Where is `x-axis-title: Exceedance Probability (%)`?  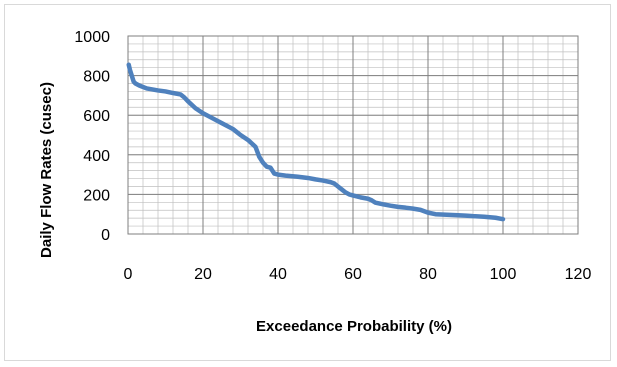
x-axis-title: Exceedance Probability (%) is located at coordinates (354, 326).